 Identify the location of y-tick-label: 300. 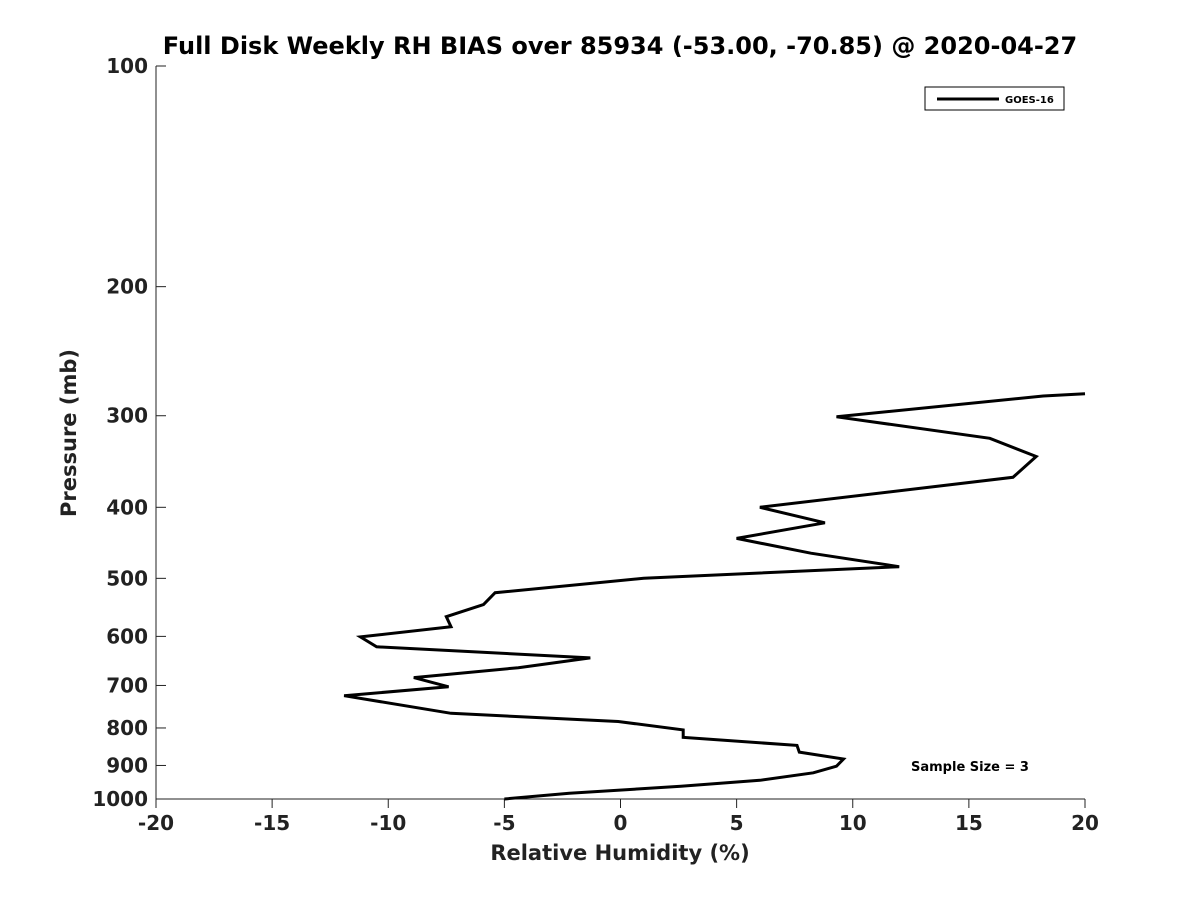
(127, 416).